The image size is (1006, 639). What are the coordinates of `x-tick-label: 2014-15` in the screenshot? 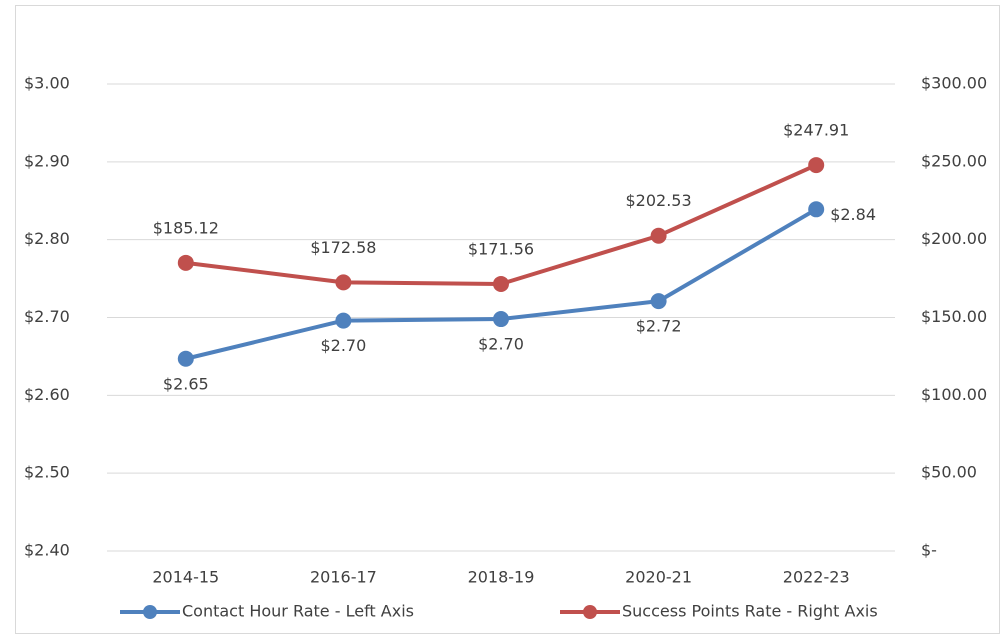 It's located at (185, 577).